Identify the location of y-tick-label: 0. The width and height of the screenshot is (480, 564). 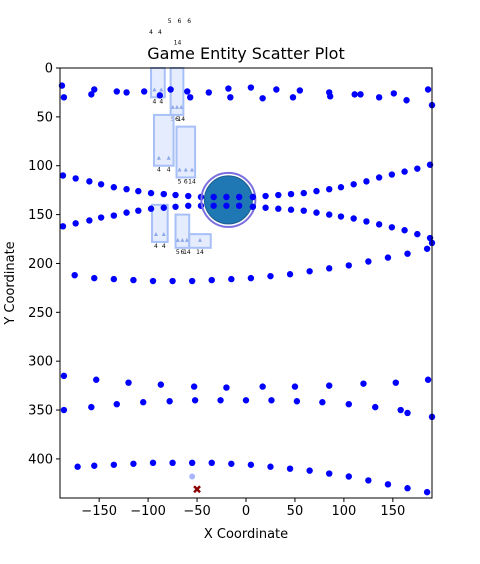
(49, 69).